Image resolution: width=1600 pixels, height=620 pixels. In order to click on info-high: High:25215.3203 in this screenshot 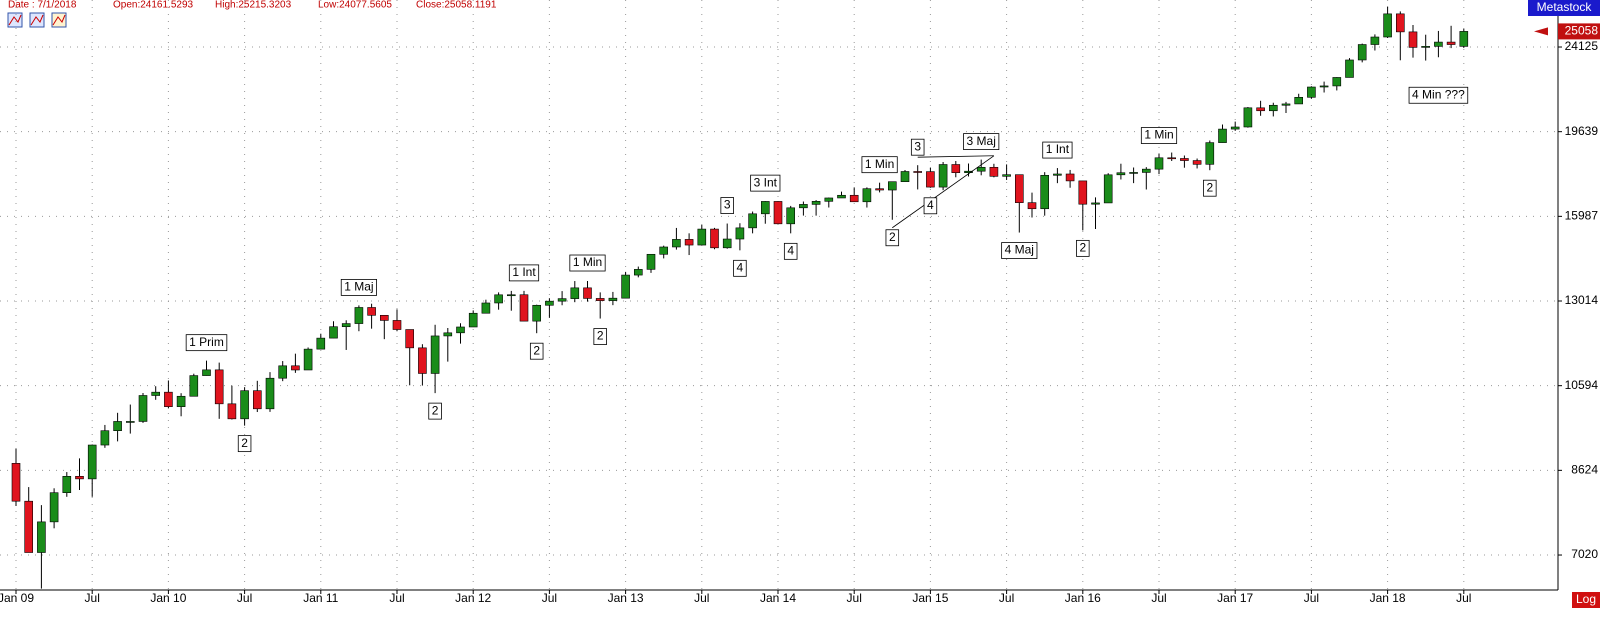, I will do `click(253, 5)`.